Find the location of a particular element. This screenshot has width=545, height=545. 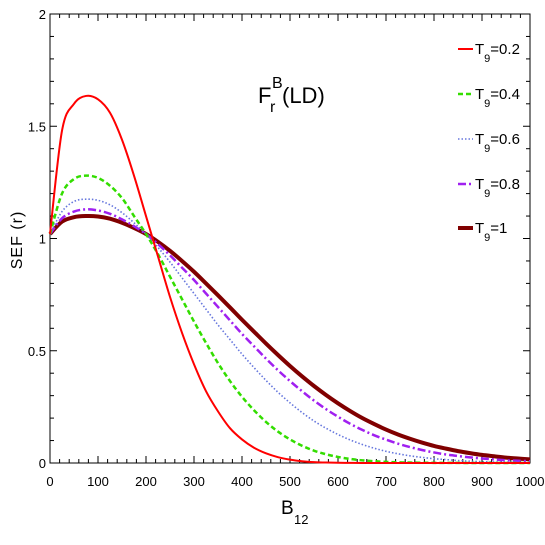

x-tick-label: 800 is located at coordinates (434, 481).